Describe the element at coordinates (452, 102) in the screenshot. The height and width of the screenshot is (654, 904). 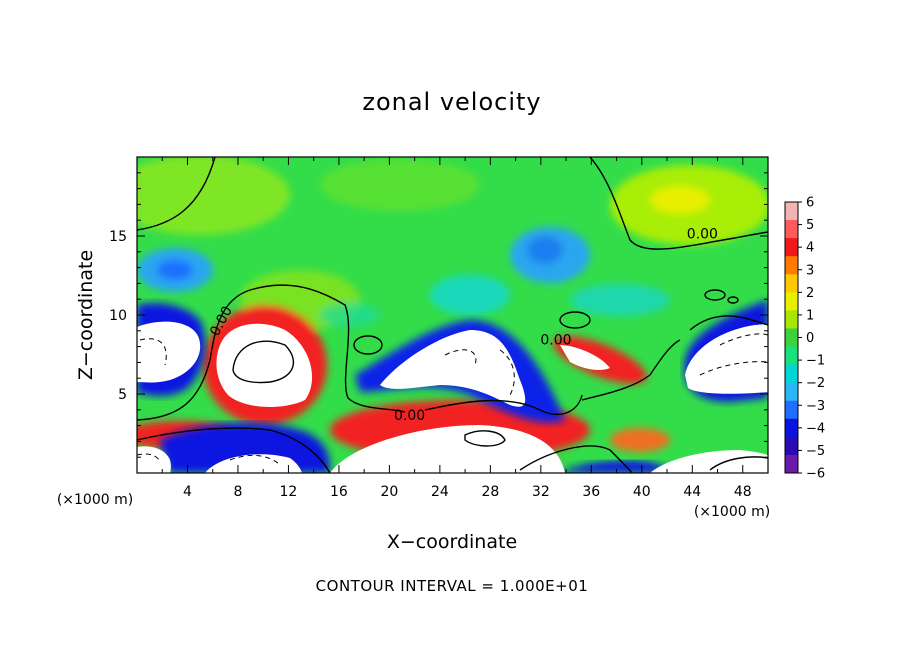
I see `chart-title: zonal velocity` at that location.